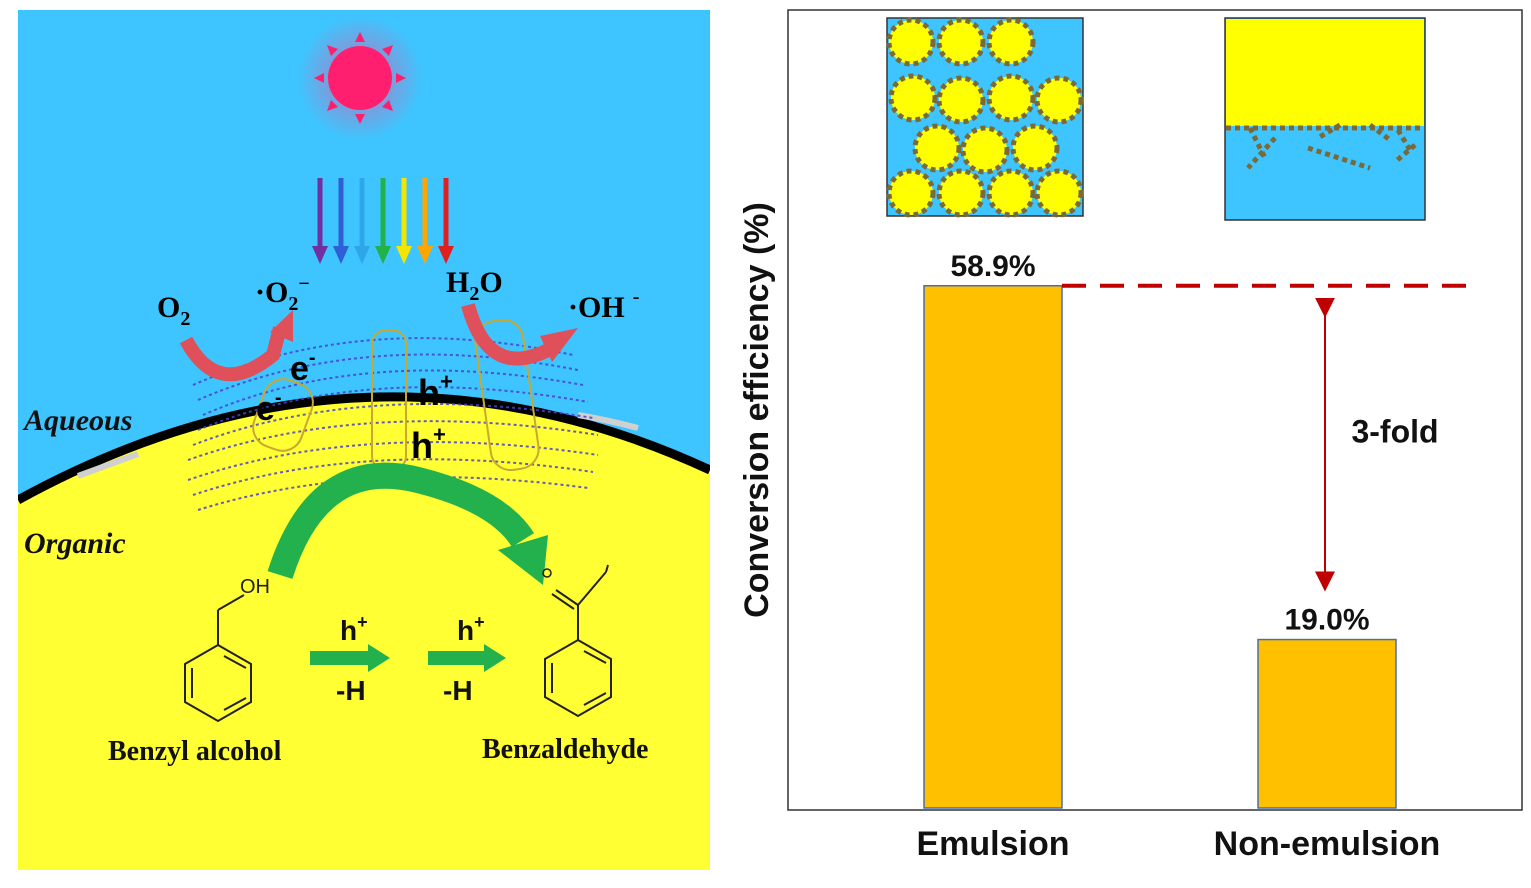 The image size is (1531, 888). Describe the element at coordinates (1394, 432) in the screenshot. I see `fold-annotation: 3-fold` at that location.